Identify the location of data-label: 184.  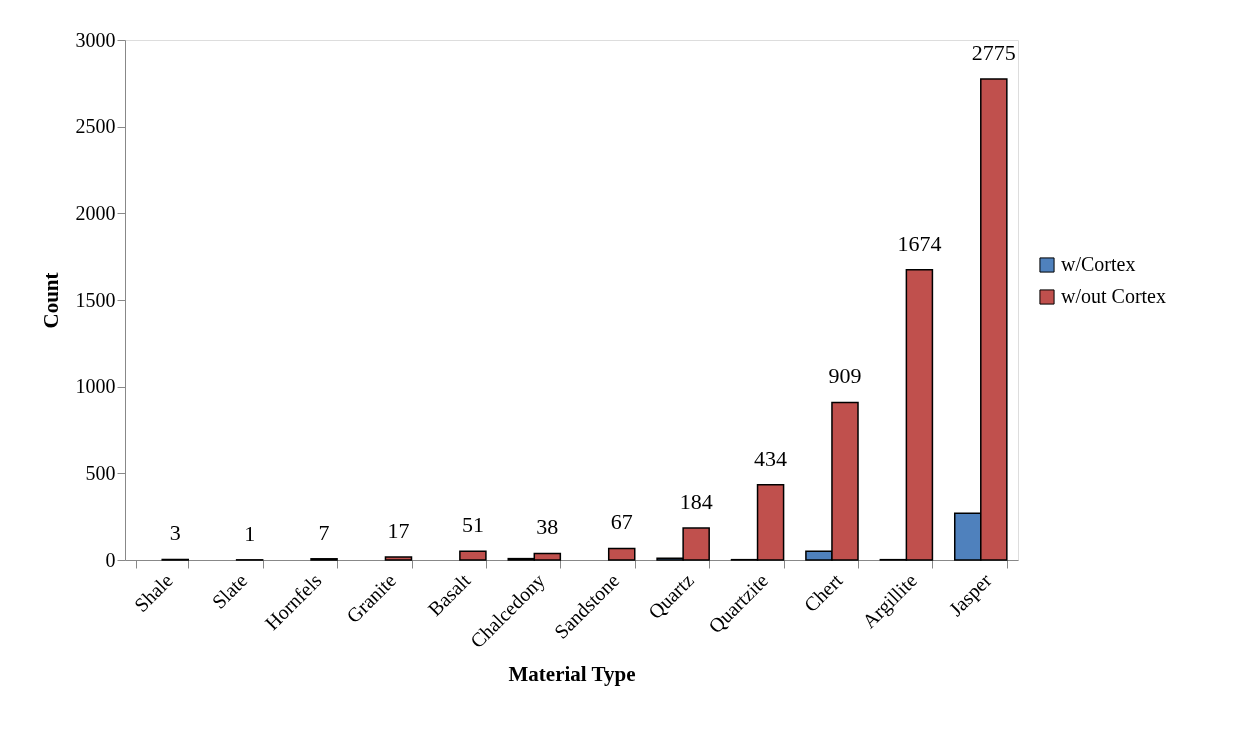
(696, 502).